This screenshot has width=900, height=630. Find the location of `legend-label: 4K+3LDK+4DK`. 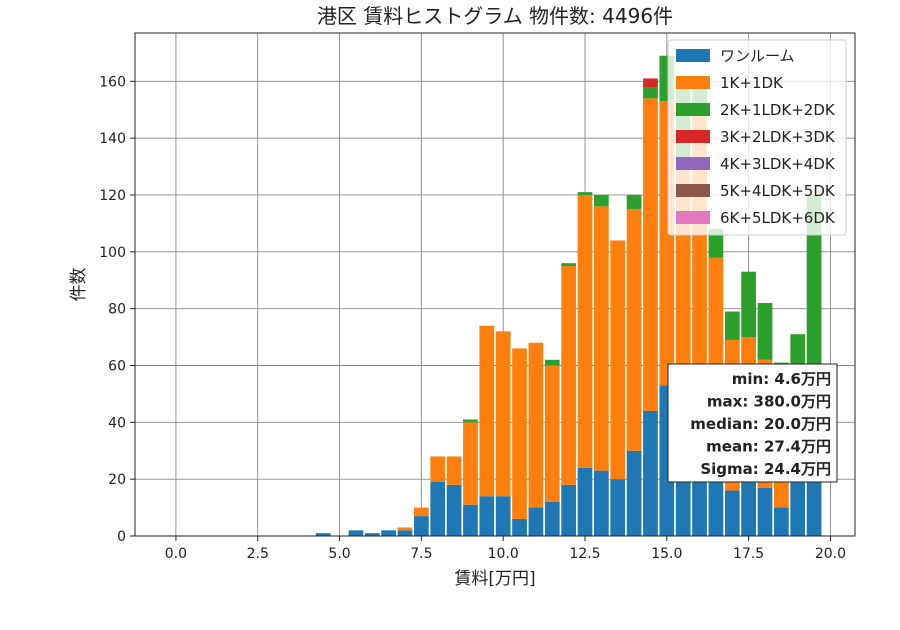

legend-label: 4K+3LDK+4DK is located at coordinates (778, 164).